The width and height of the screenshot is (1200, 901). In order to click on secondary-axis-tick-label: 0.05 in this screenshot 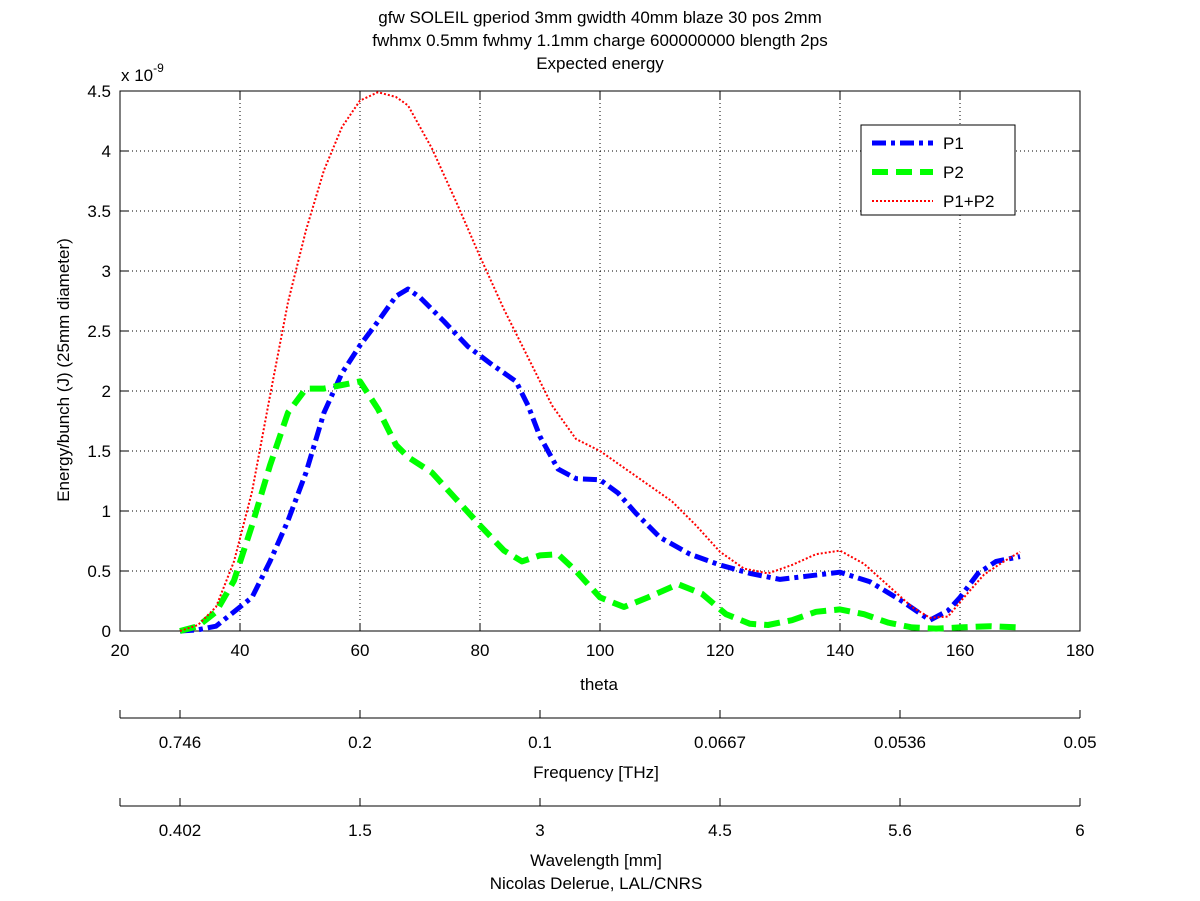, I will do `click(1079, 742)`.